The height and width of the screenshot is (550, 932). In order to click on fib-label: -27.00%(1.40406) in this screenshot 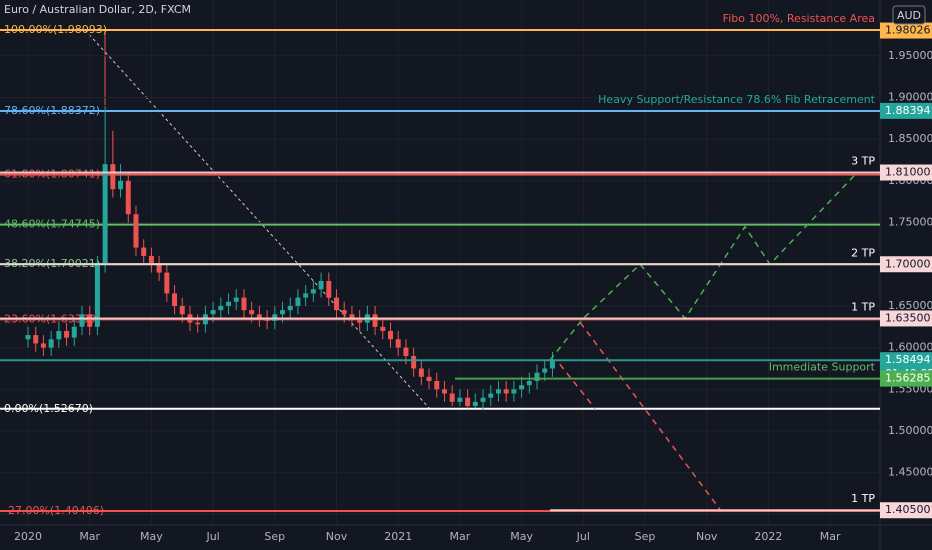, I will do `click(54, 510)`.